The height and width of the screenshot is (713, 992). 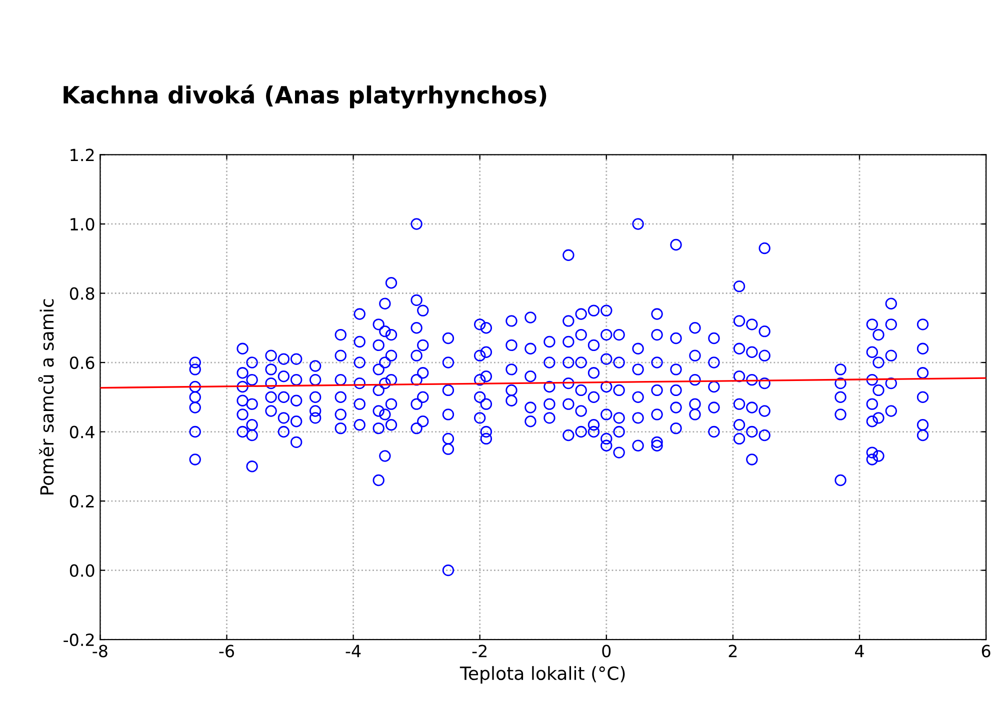 What do you see at coordinates (986, 651) in the screenshot?
I see `x-tick-label: 6` at bounding box center [986, 651].